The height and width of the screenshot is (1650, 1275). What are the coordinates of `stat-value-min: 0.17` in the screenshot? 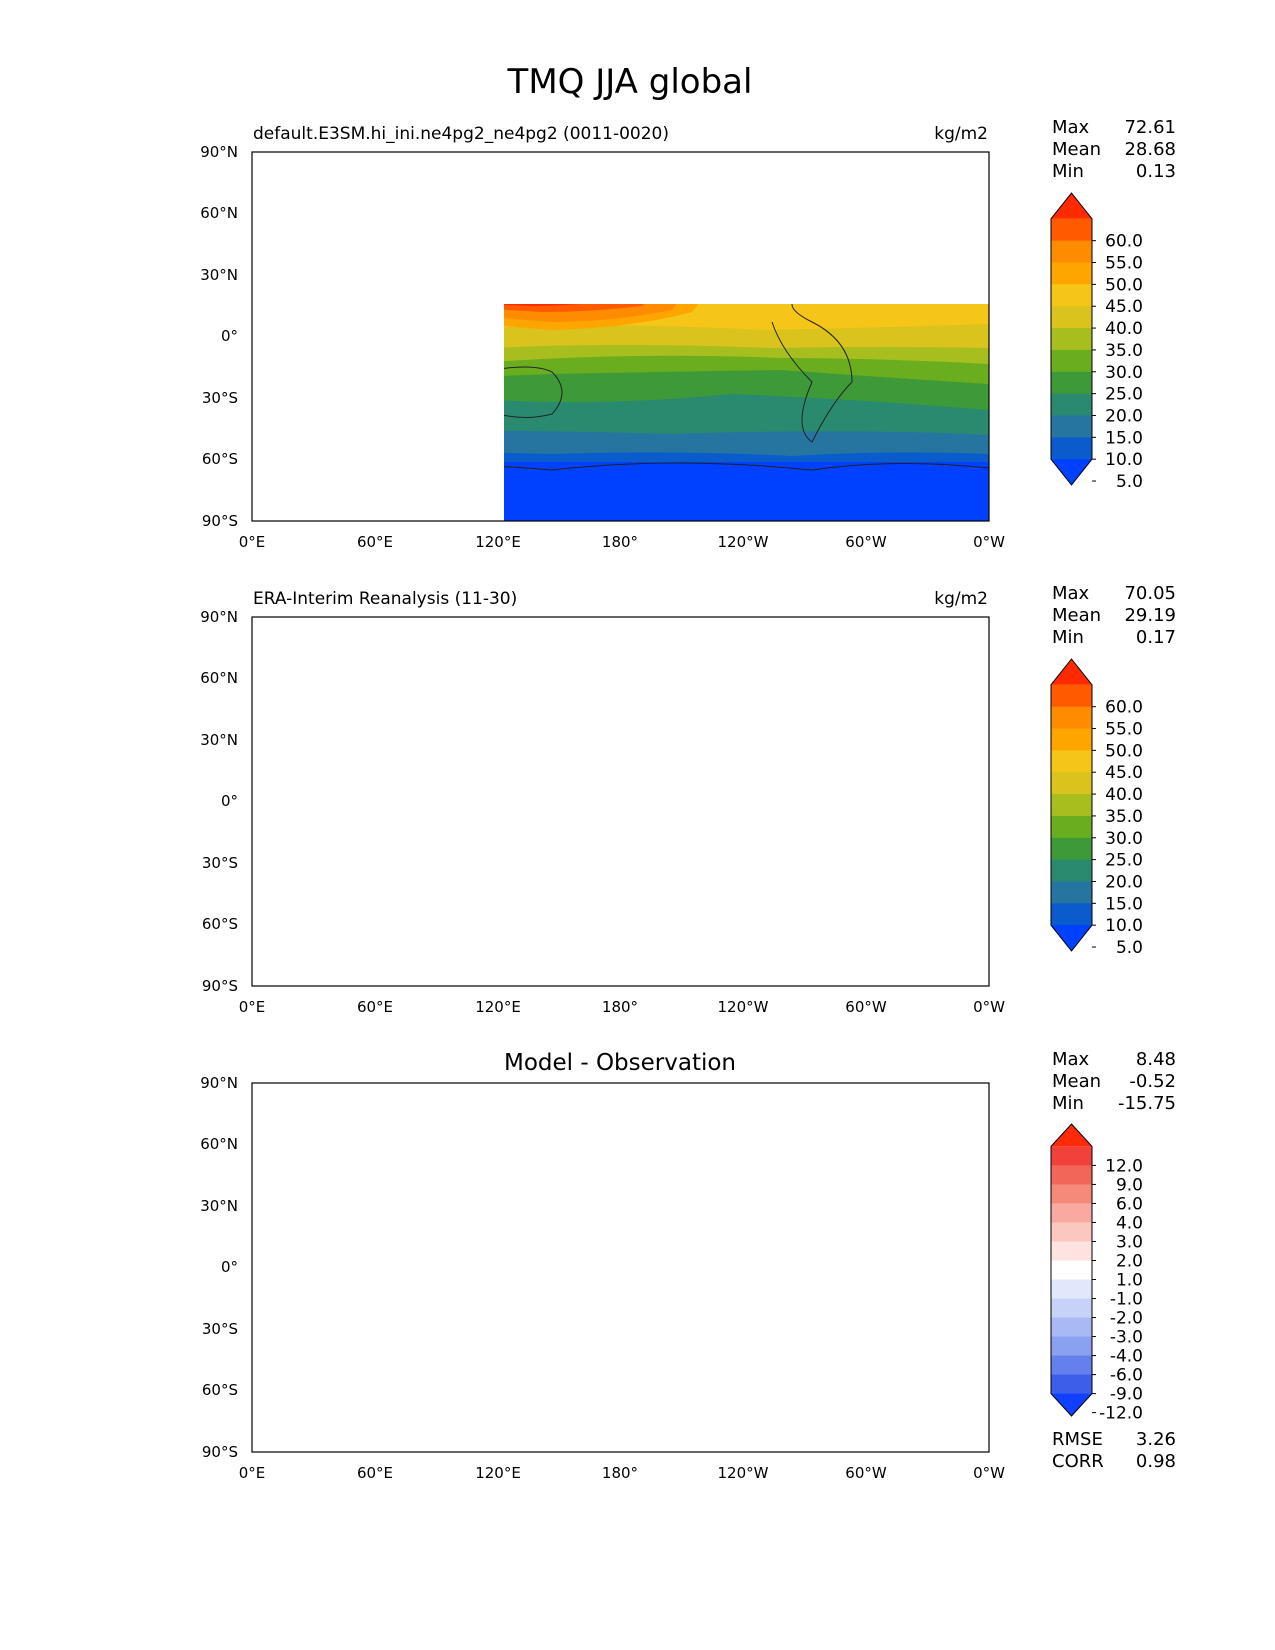 It's located at (1156, 637).